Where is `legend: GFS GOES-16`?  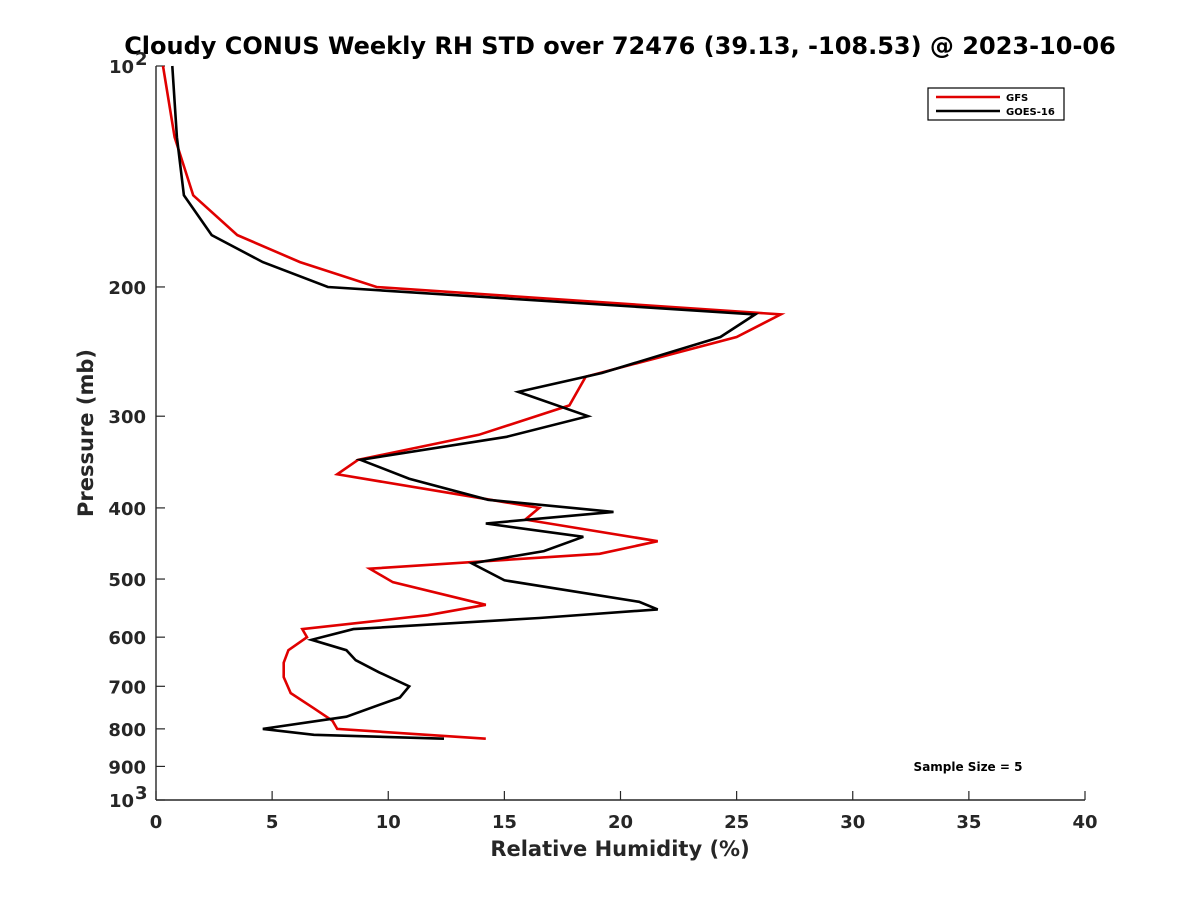 legend: GFS GOES-16 is located at coordinates (996, 104).